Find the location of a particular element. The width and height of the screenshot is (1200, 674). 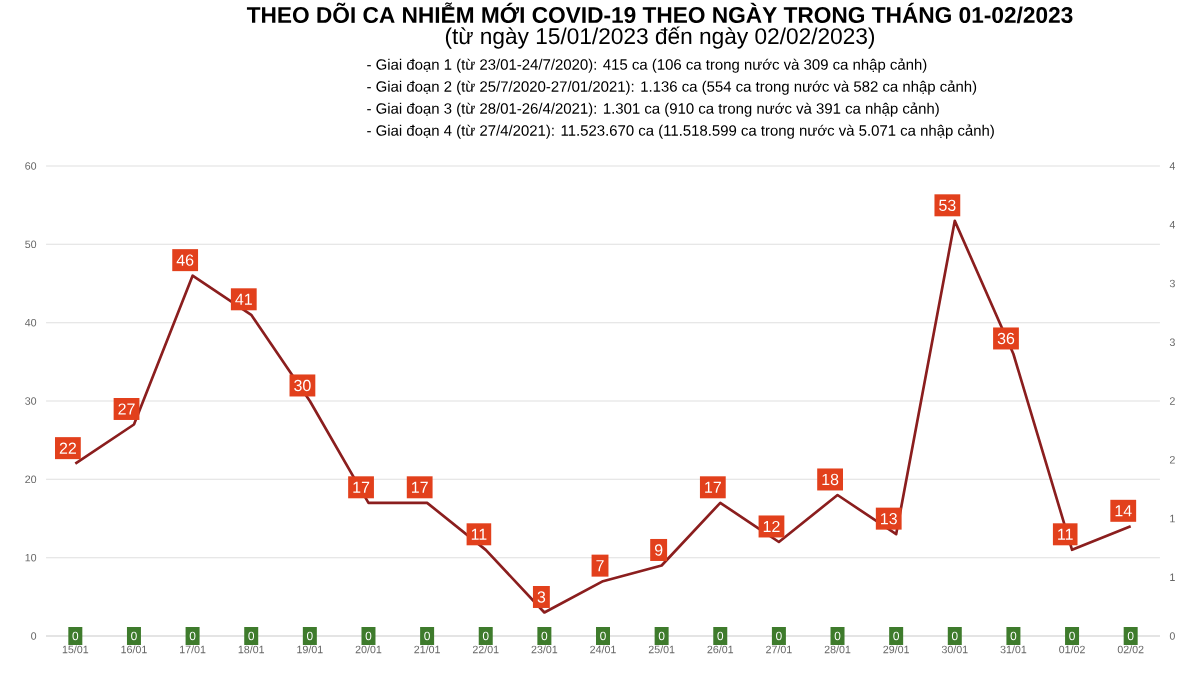

data-label: 18 is located at coordinates (830, 479).